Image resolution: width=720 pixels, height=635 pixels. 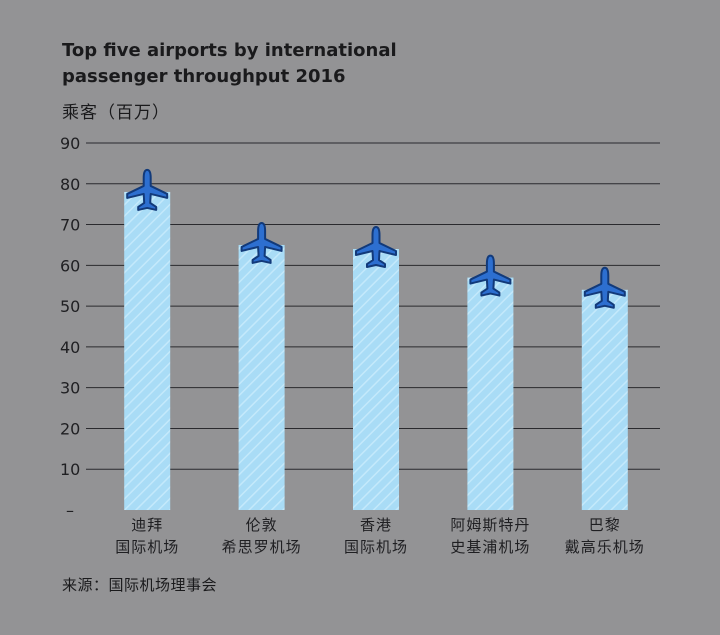 I want to click on x-category-label-4-line-1: 阿姆斯特丹, so click(x=490, y=525).